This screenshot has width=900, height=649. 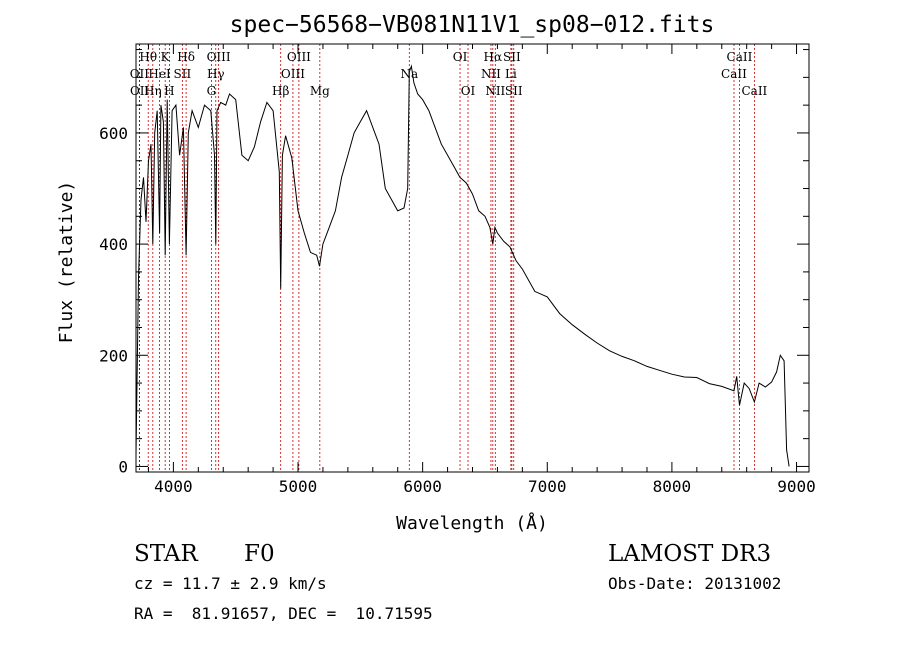 I want to click on line-label-13: OIII, so click(x=293, y=74).